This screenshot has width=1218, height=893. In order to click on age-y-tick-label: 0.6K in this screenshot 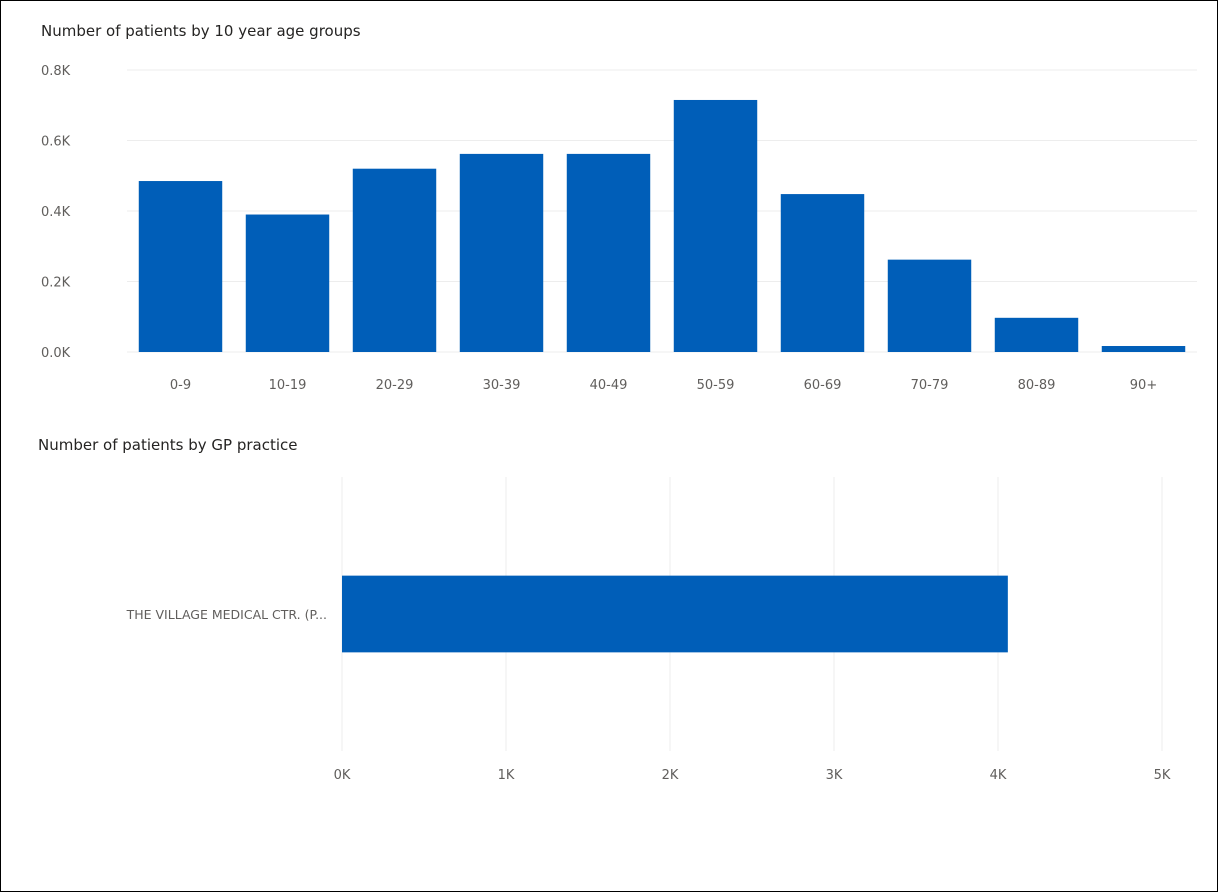, I will do `click(56, 142)`.